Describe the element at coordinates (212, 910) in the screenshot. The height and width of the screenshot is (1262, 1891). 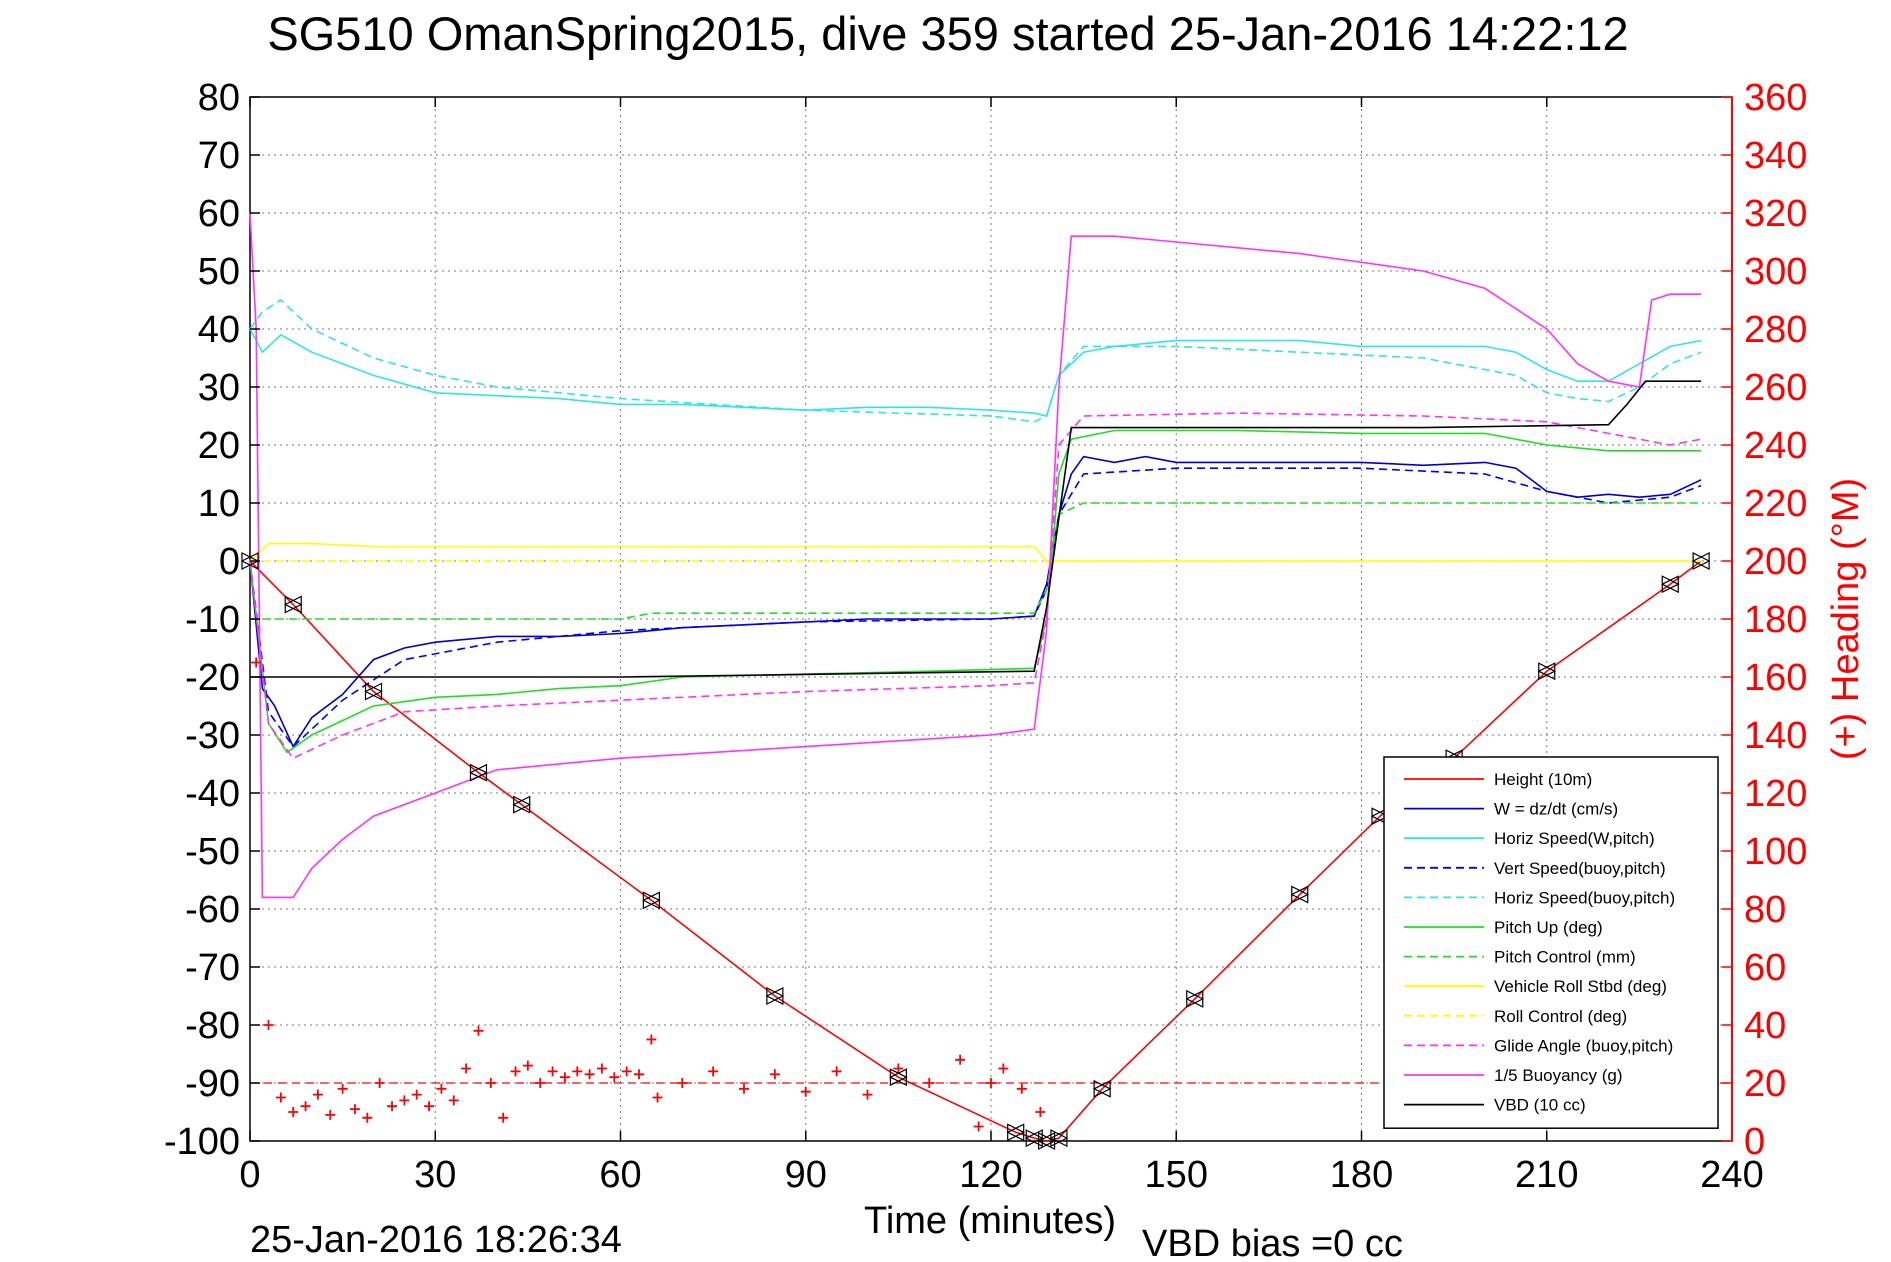
I see `y-tick-label: -60` at that location.